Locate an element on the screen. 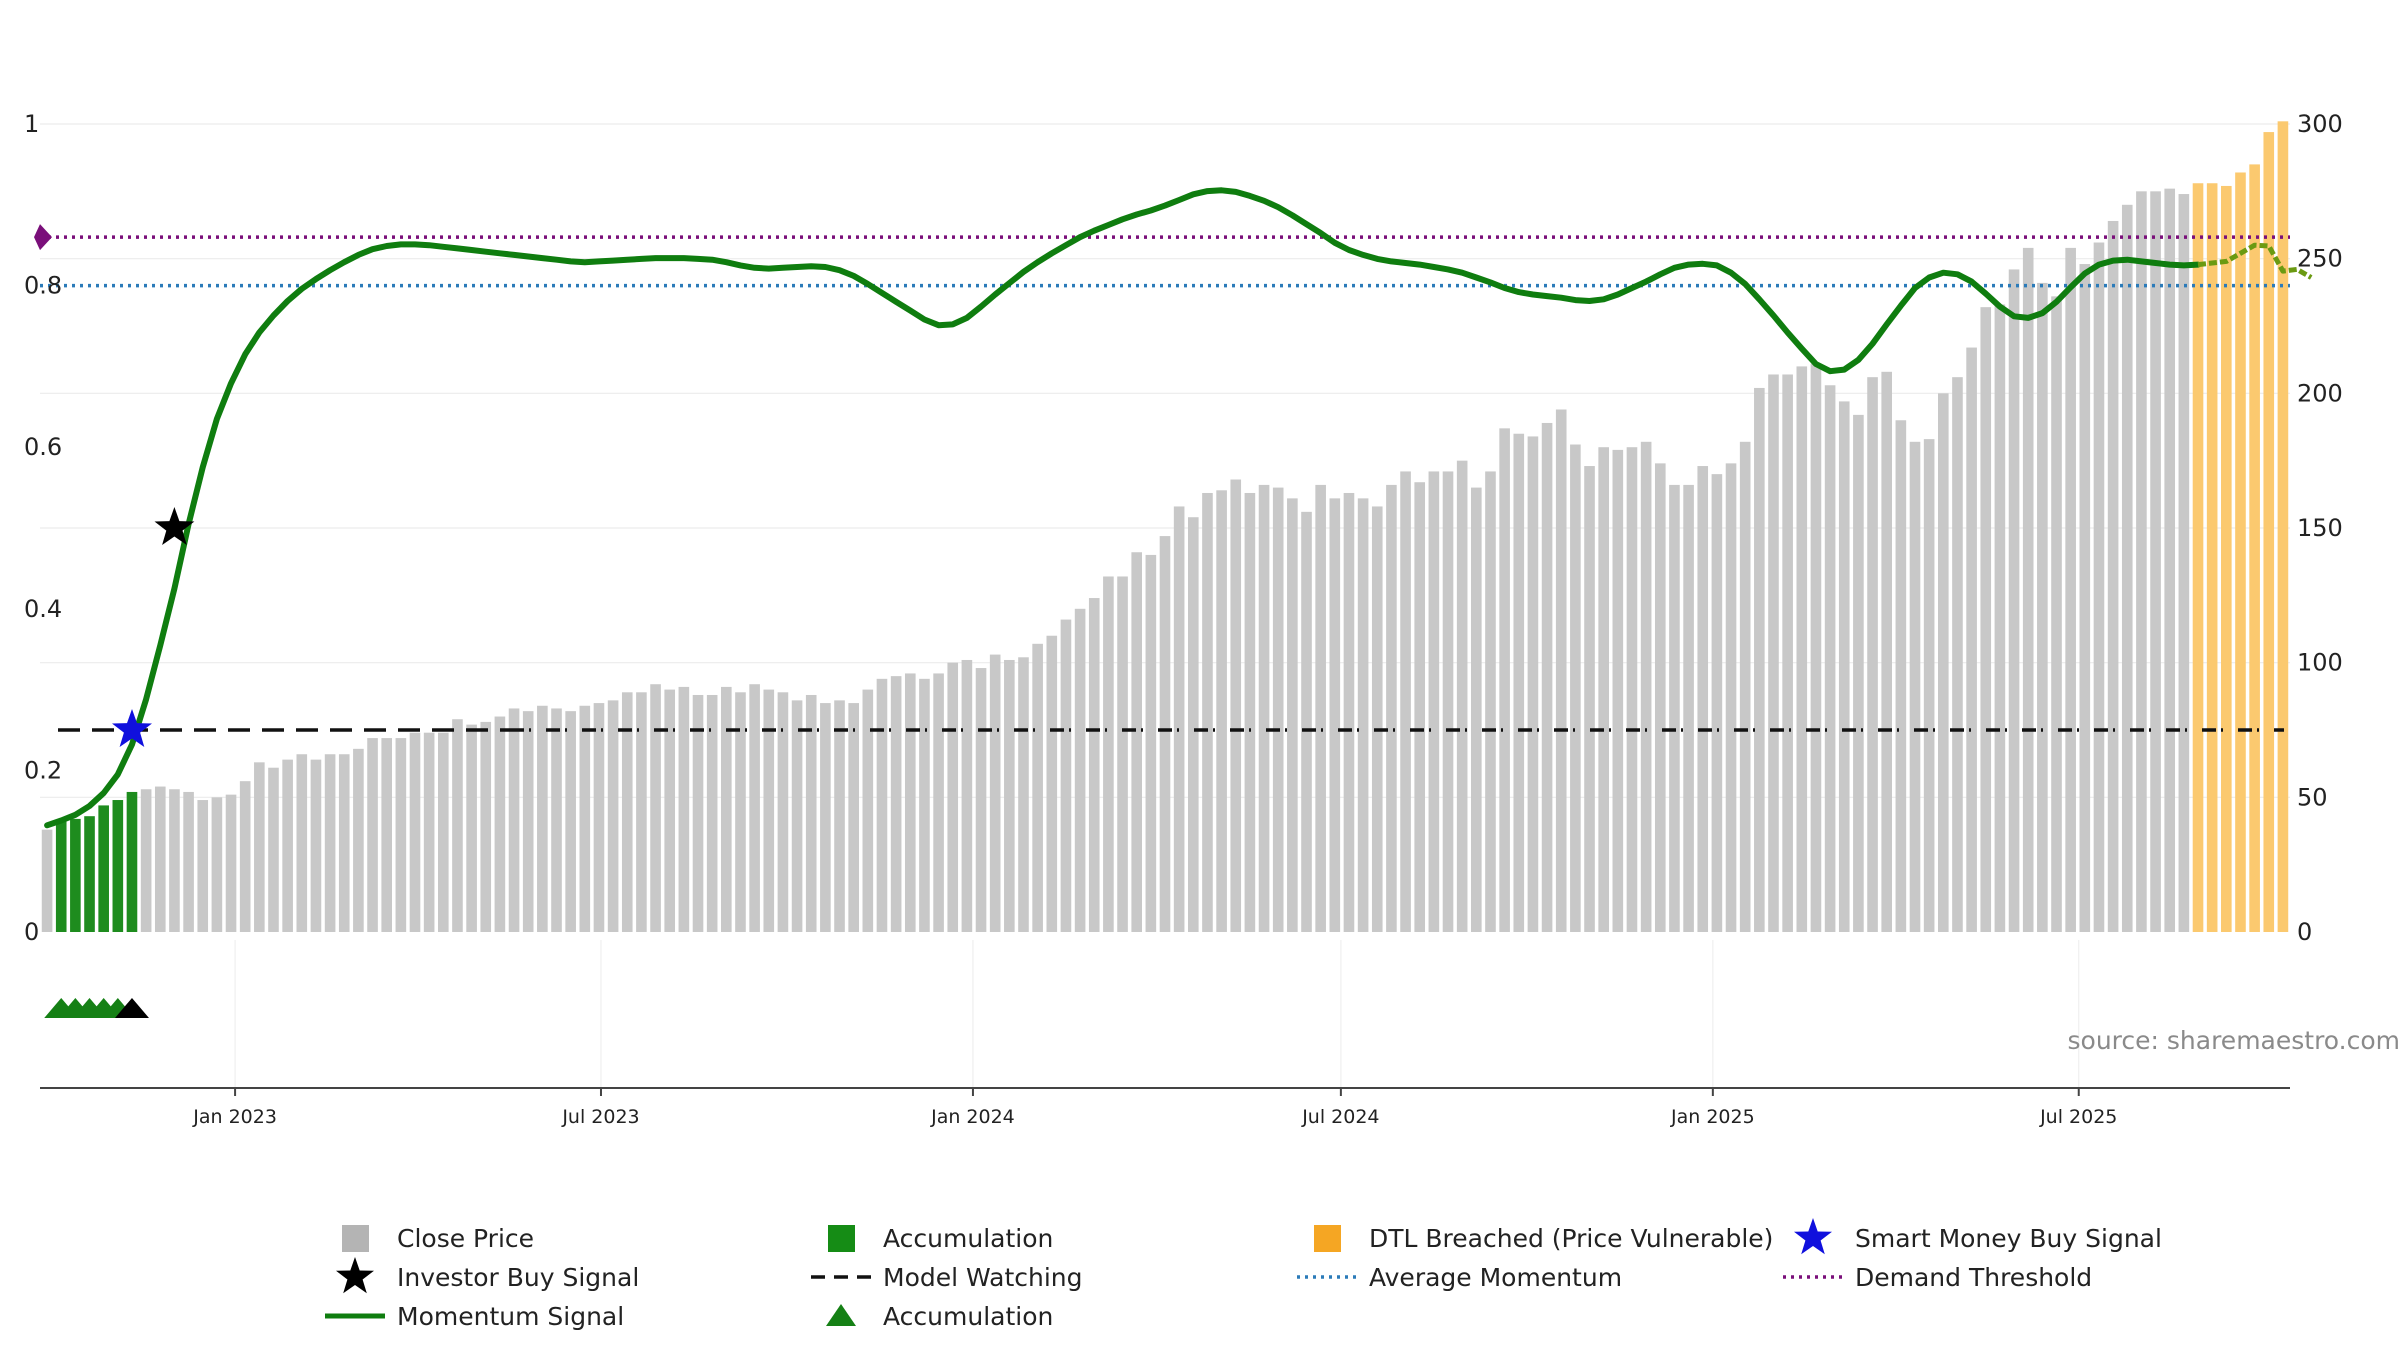  right-tick-label: 150 is located at coordinates (2320, 528).